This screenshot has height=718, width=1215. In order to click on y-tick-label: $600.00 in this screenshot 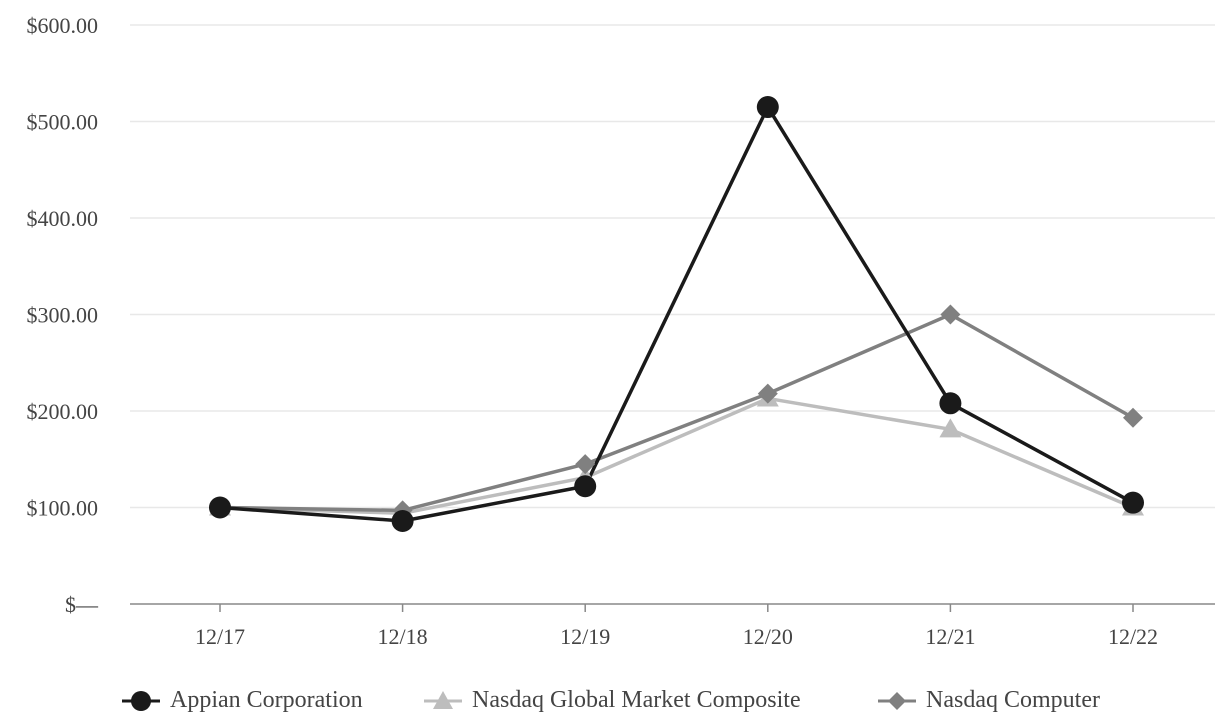, I will do `click(63, 25)`.